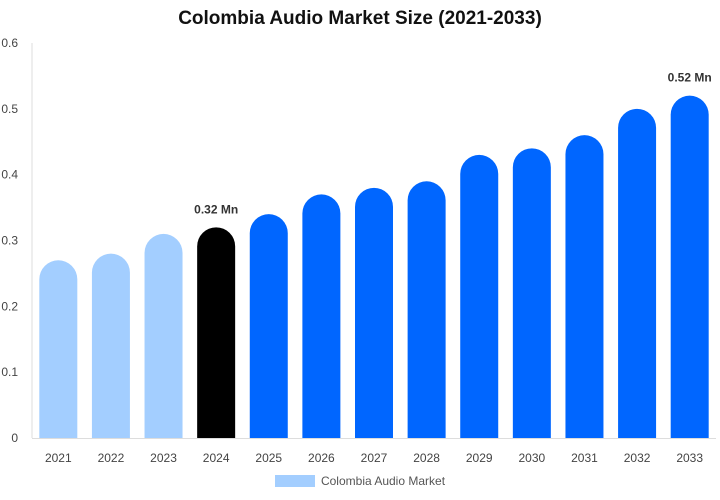 Image resolution: width=720 pixels, height=500 pixels. Describe the element at coordinates (9, 109) in the screenshot. I see `y-tick-label: 0.5` at that location.